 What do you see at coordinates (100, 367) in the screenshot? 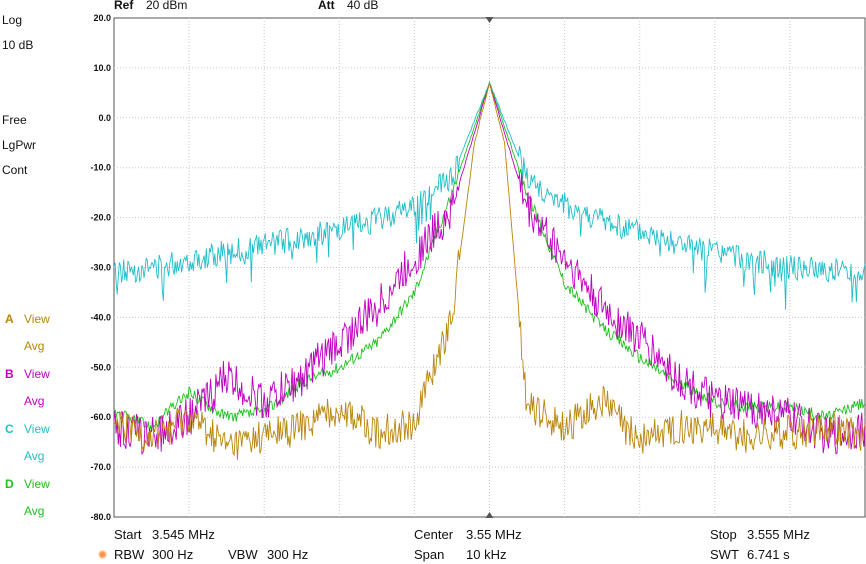
I see `y-tick-label: -50.0` at bounding box center [100, 367].